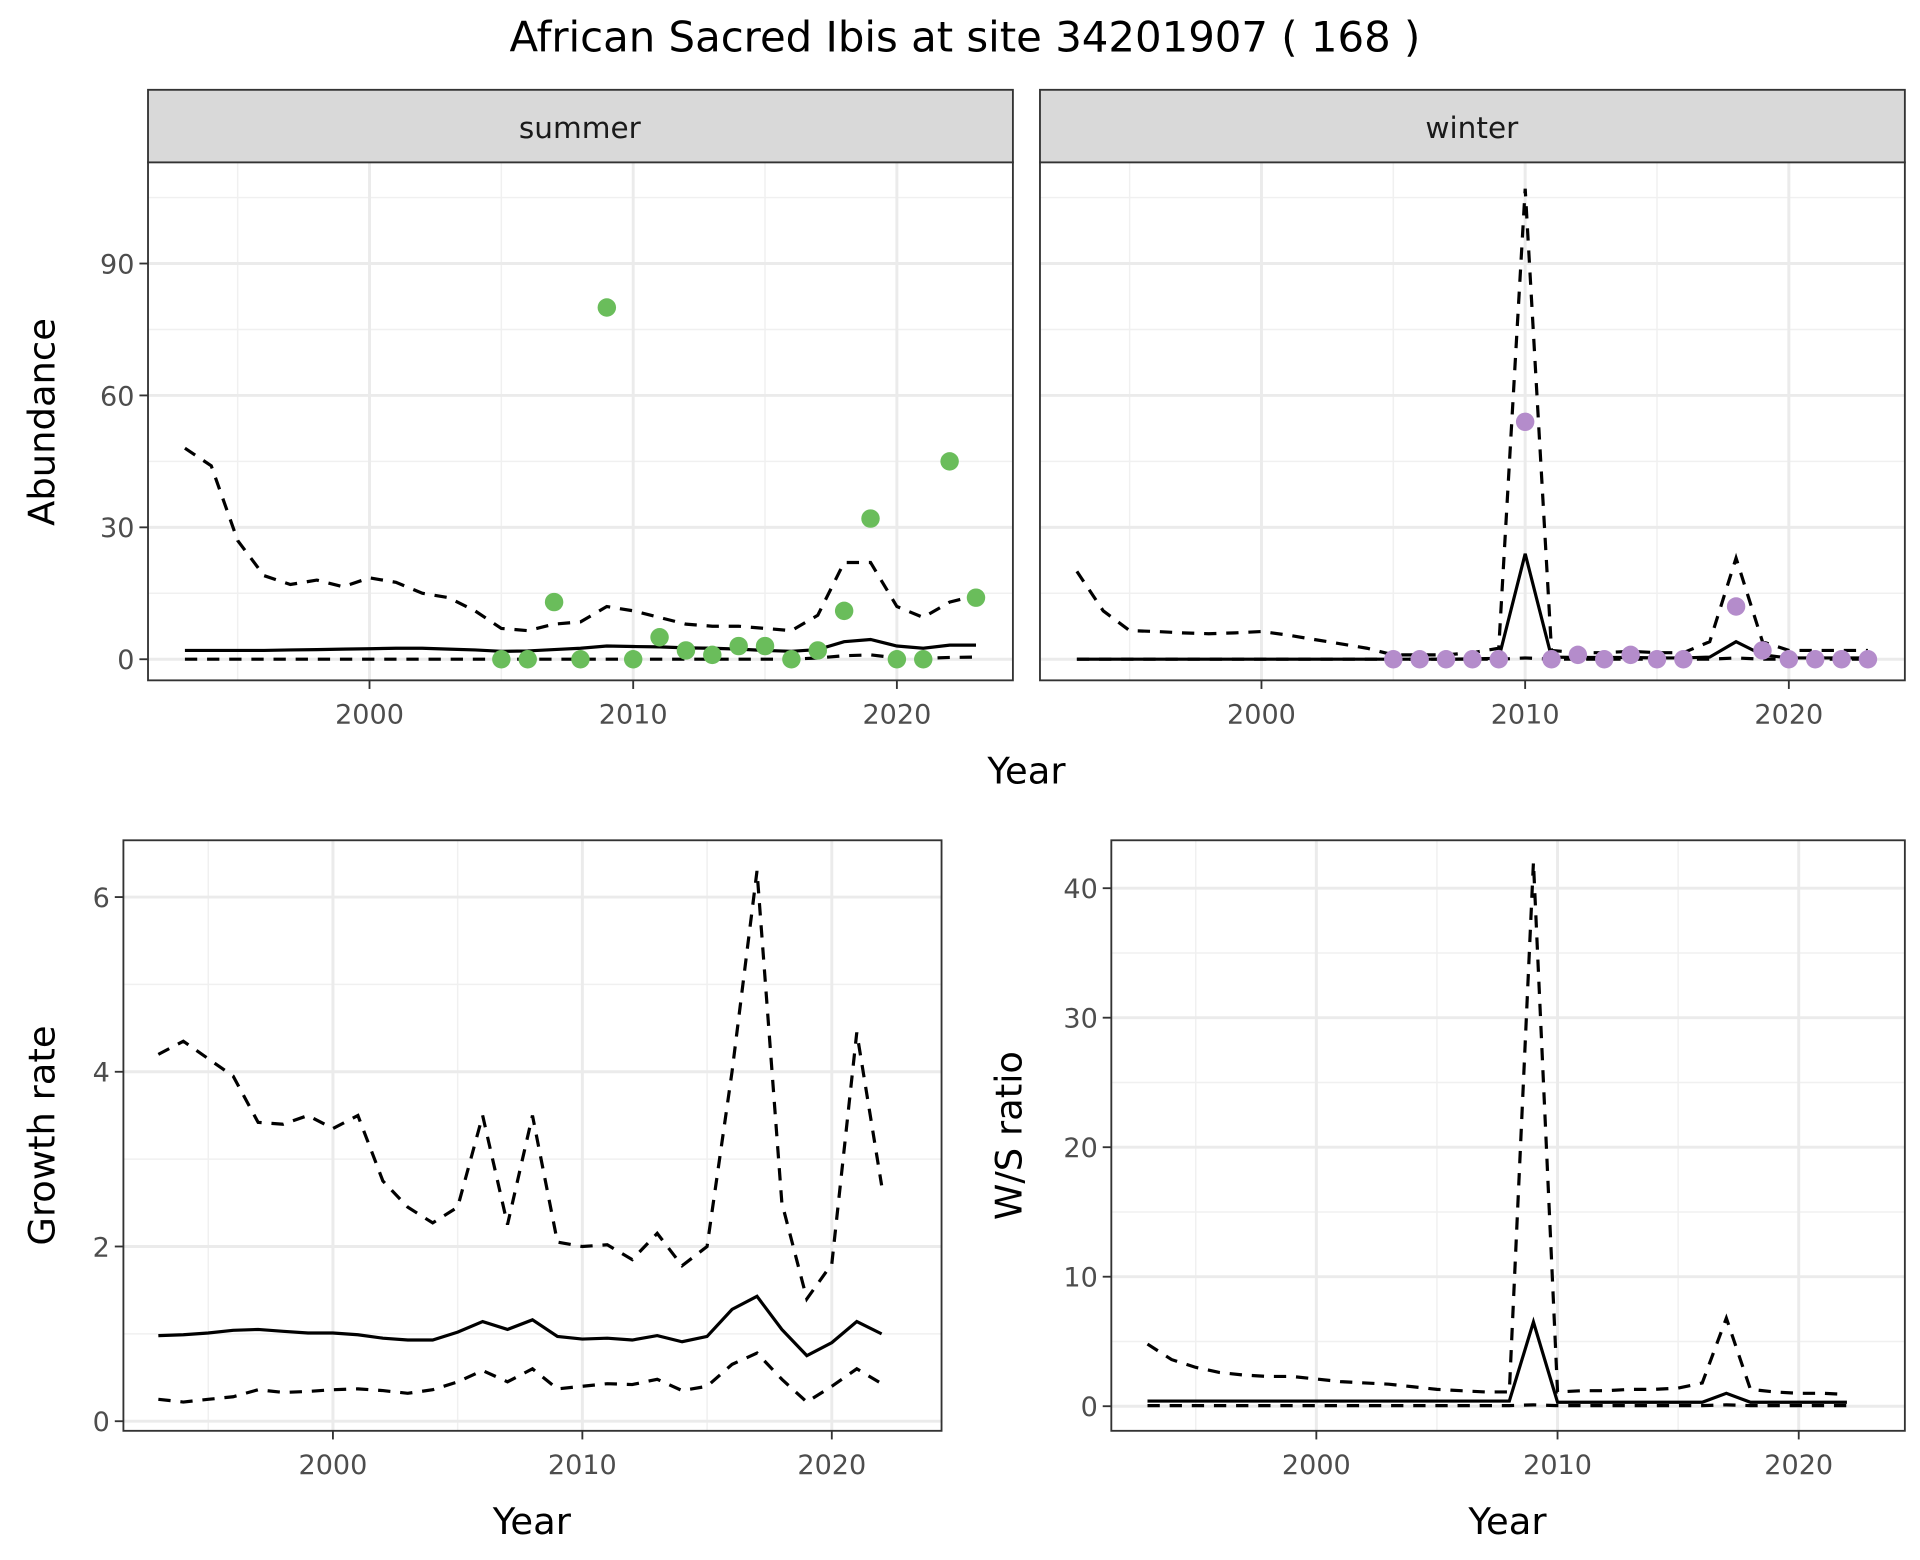 The width and height of the screenshot is (1920, 1560). Describe the element at coordinates (1080, 889) in the screenshot. I see `y-tick-label: 40` at that location.